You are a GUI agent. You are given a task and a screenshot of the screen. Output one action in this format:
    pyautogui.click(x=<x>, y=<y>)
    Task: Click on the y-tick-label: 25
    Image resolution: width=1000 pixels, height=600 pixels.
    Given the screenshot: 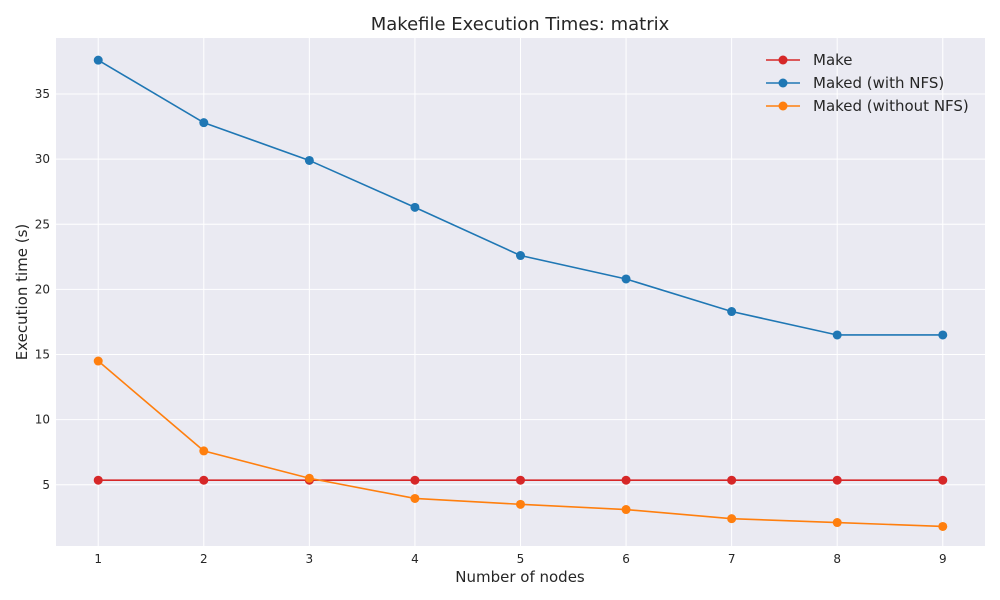 What is the action you would take?
    pyautogui.click(x=42, y=224)
    